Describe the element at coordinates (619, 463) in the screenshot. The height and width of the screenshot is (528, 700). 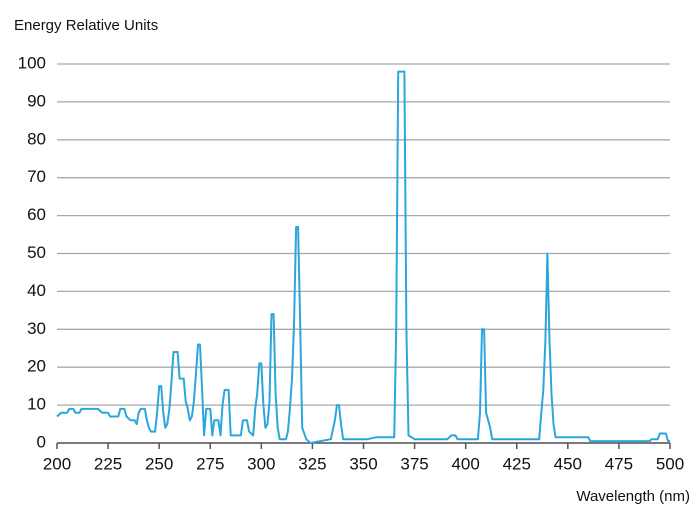
I see `x-tick-label: 475` at that location.